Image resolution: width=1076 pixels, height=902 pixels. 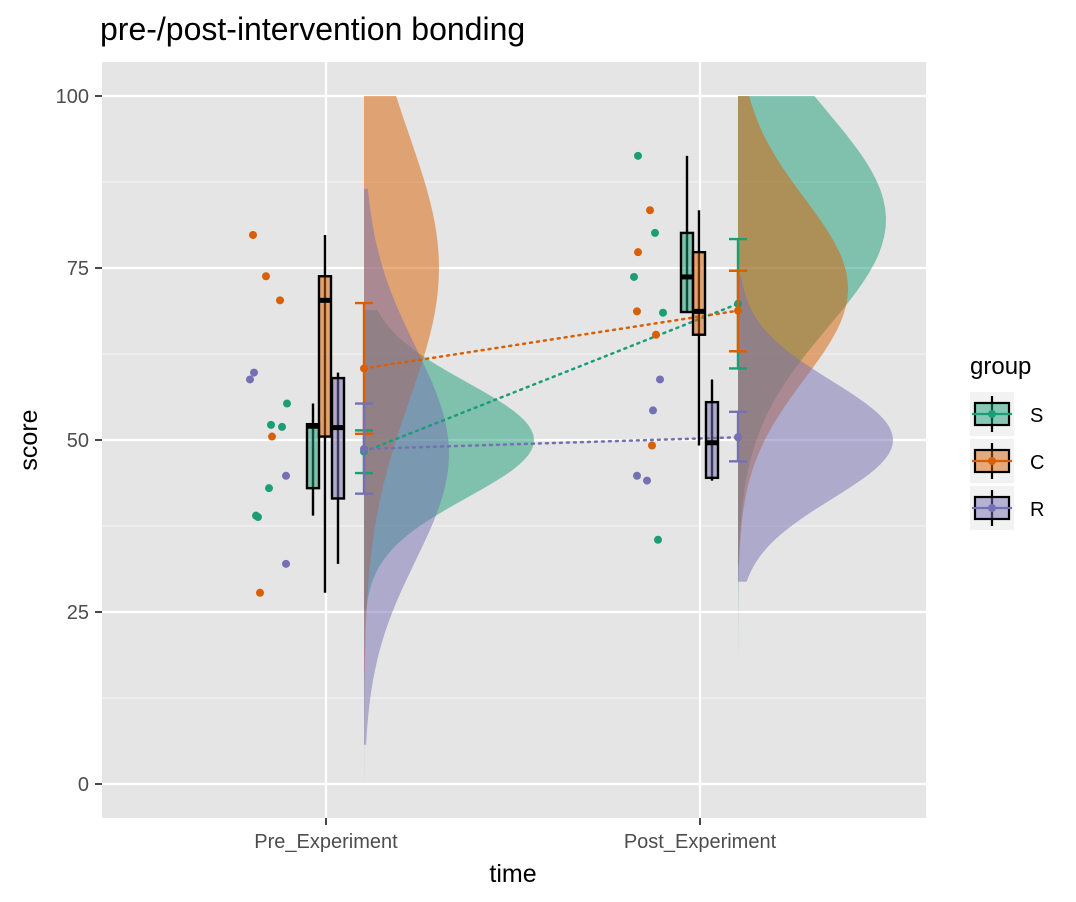 What do you see at coordinates (312, 29) in the screenshot?
I see `chart-title: pre-/post-intervention bonding` at bounding box center [312, 29].